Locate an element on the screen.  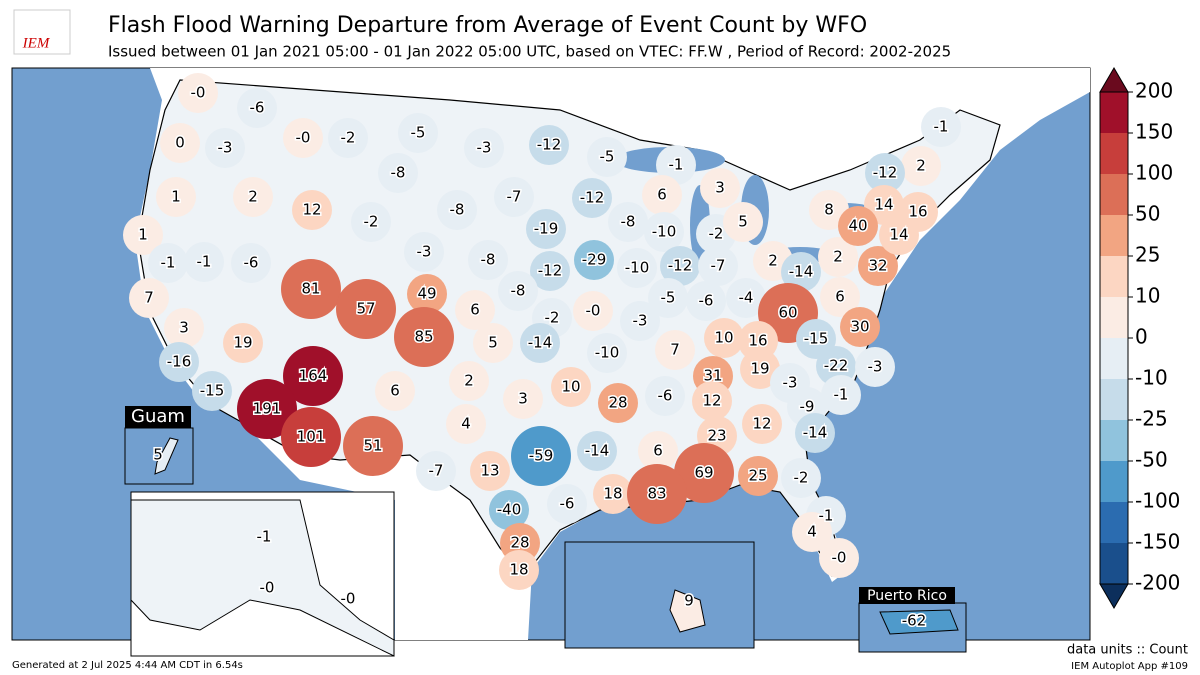
wfo-label: 19 is located at coordinates (242, 343).